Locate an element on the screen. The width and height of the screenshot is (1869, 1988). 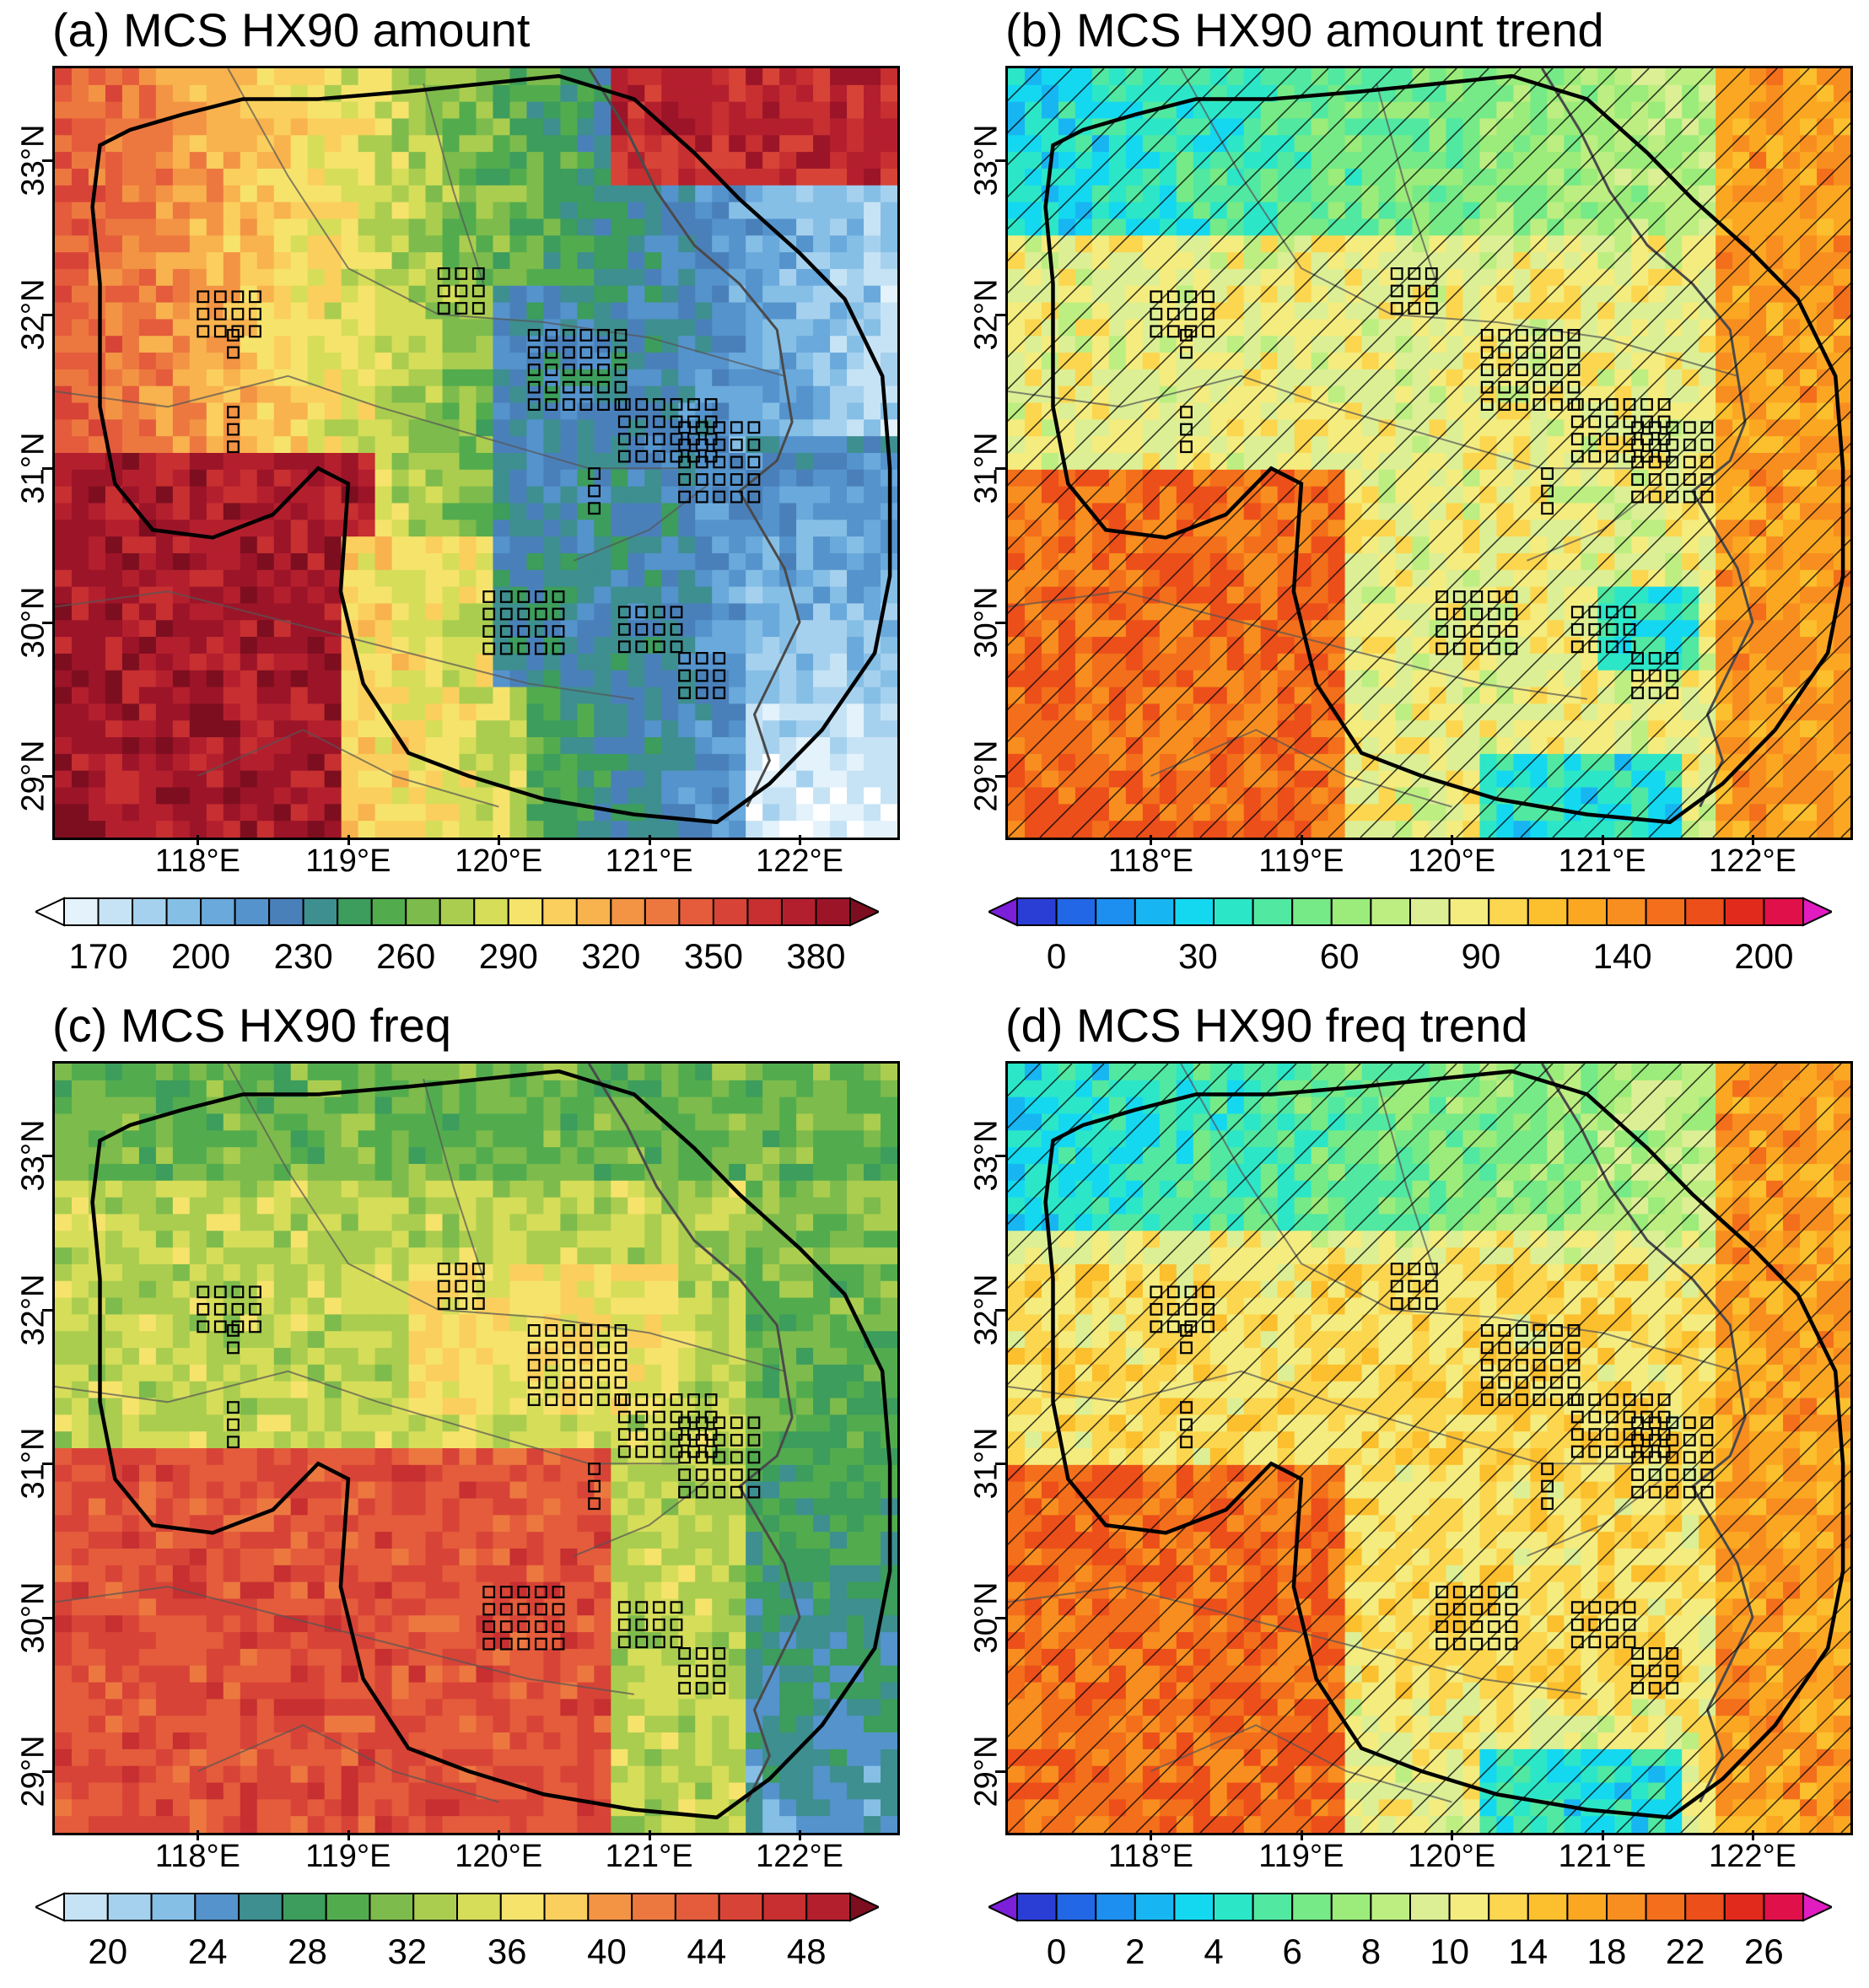
province-border is located at coordinates (1301, 768).